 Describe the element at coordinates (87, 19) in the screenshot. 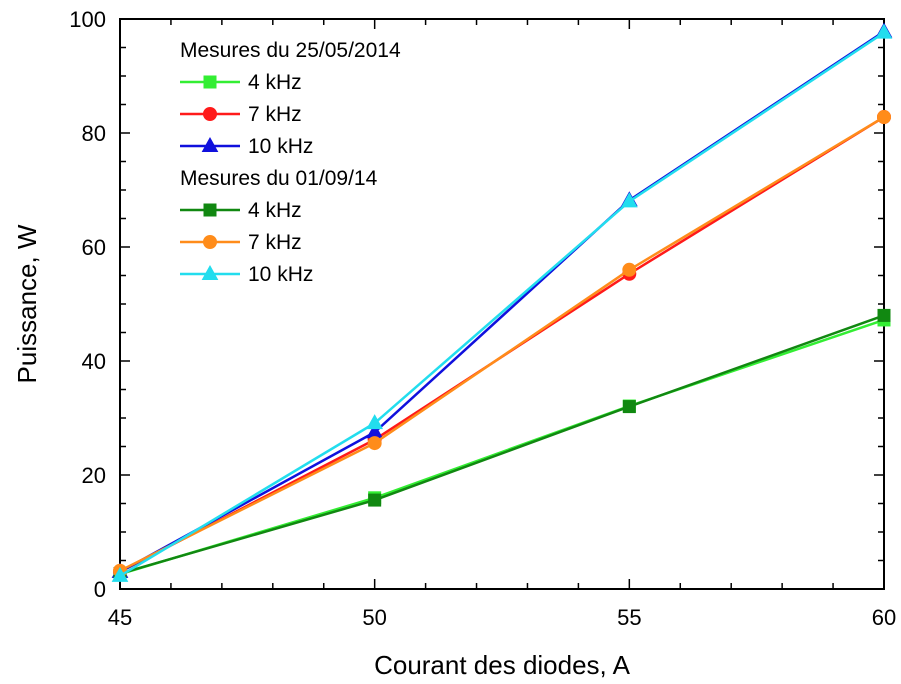

I see `y-tick-label: 100` at that location.